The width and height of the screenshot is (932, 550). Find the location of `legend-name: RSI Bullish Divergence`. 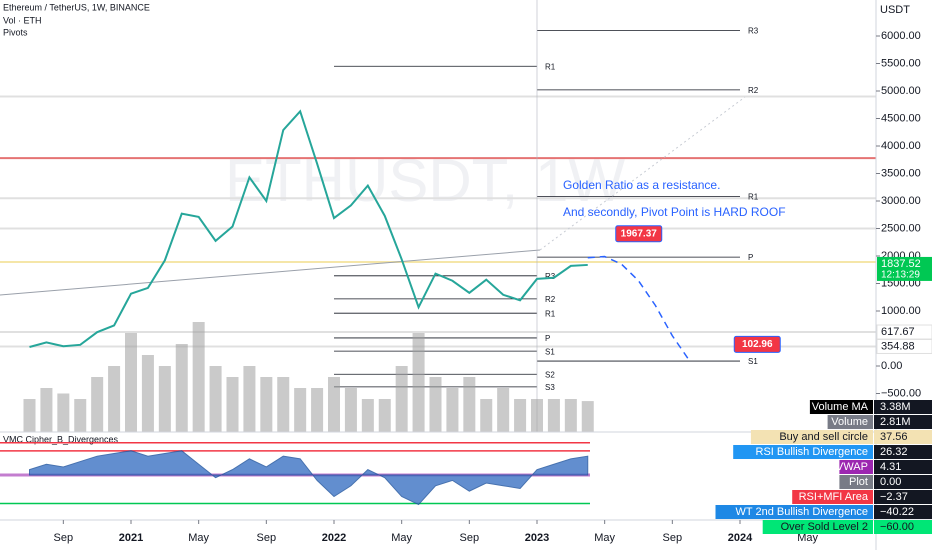

legend-name: RSI Bullish Divergence is located at coordinates (812, 452).